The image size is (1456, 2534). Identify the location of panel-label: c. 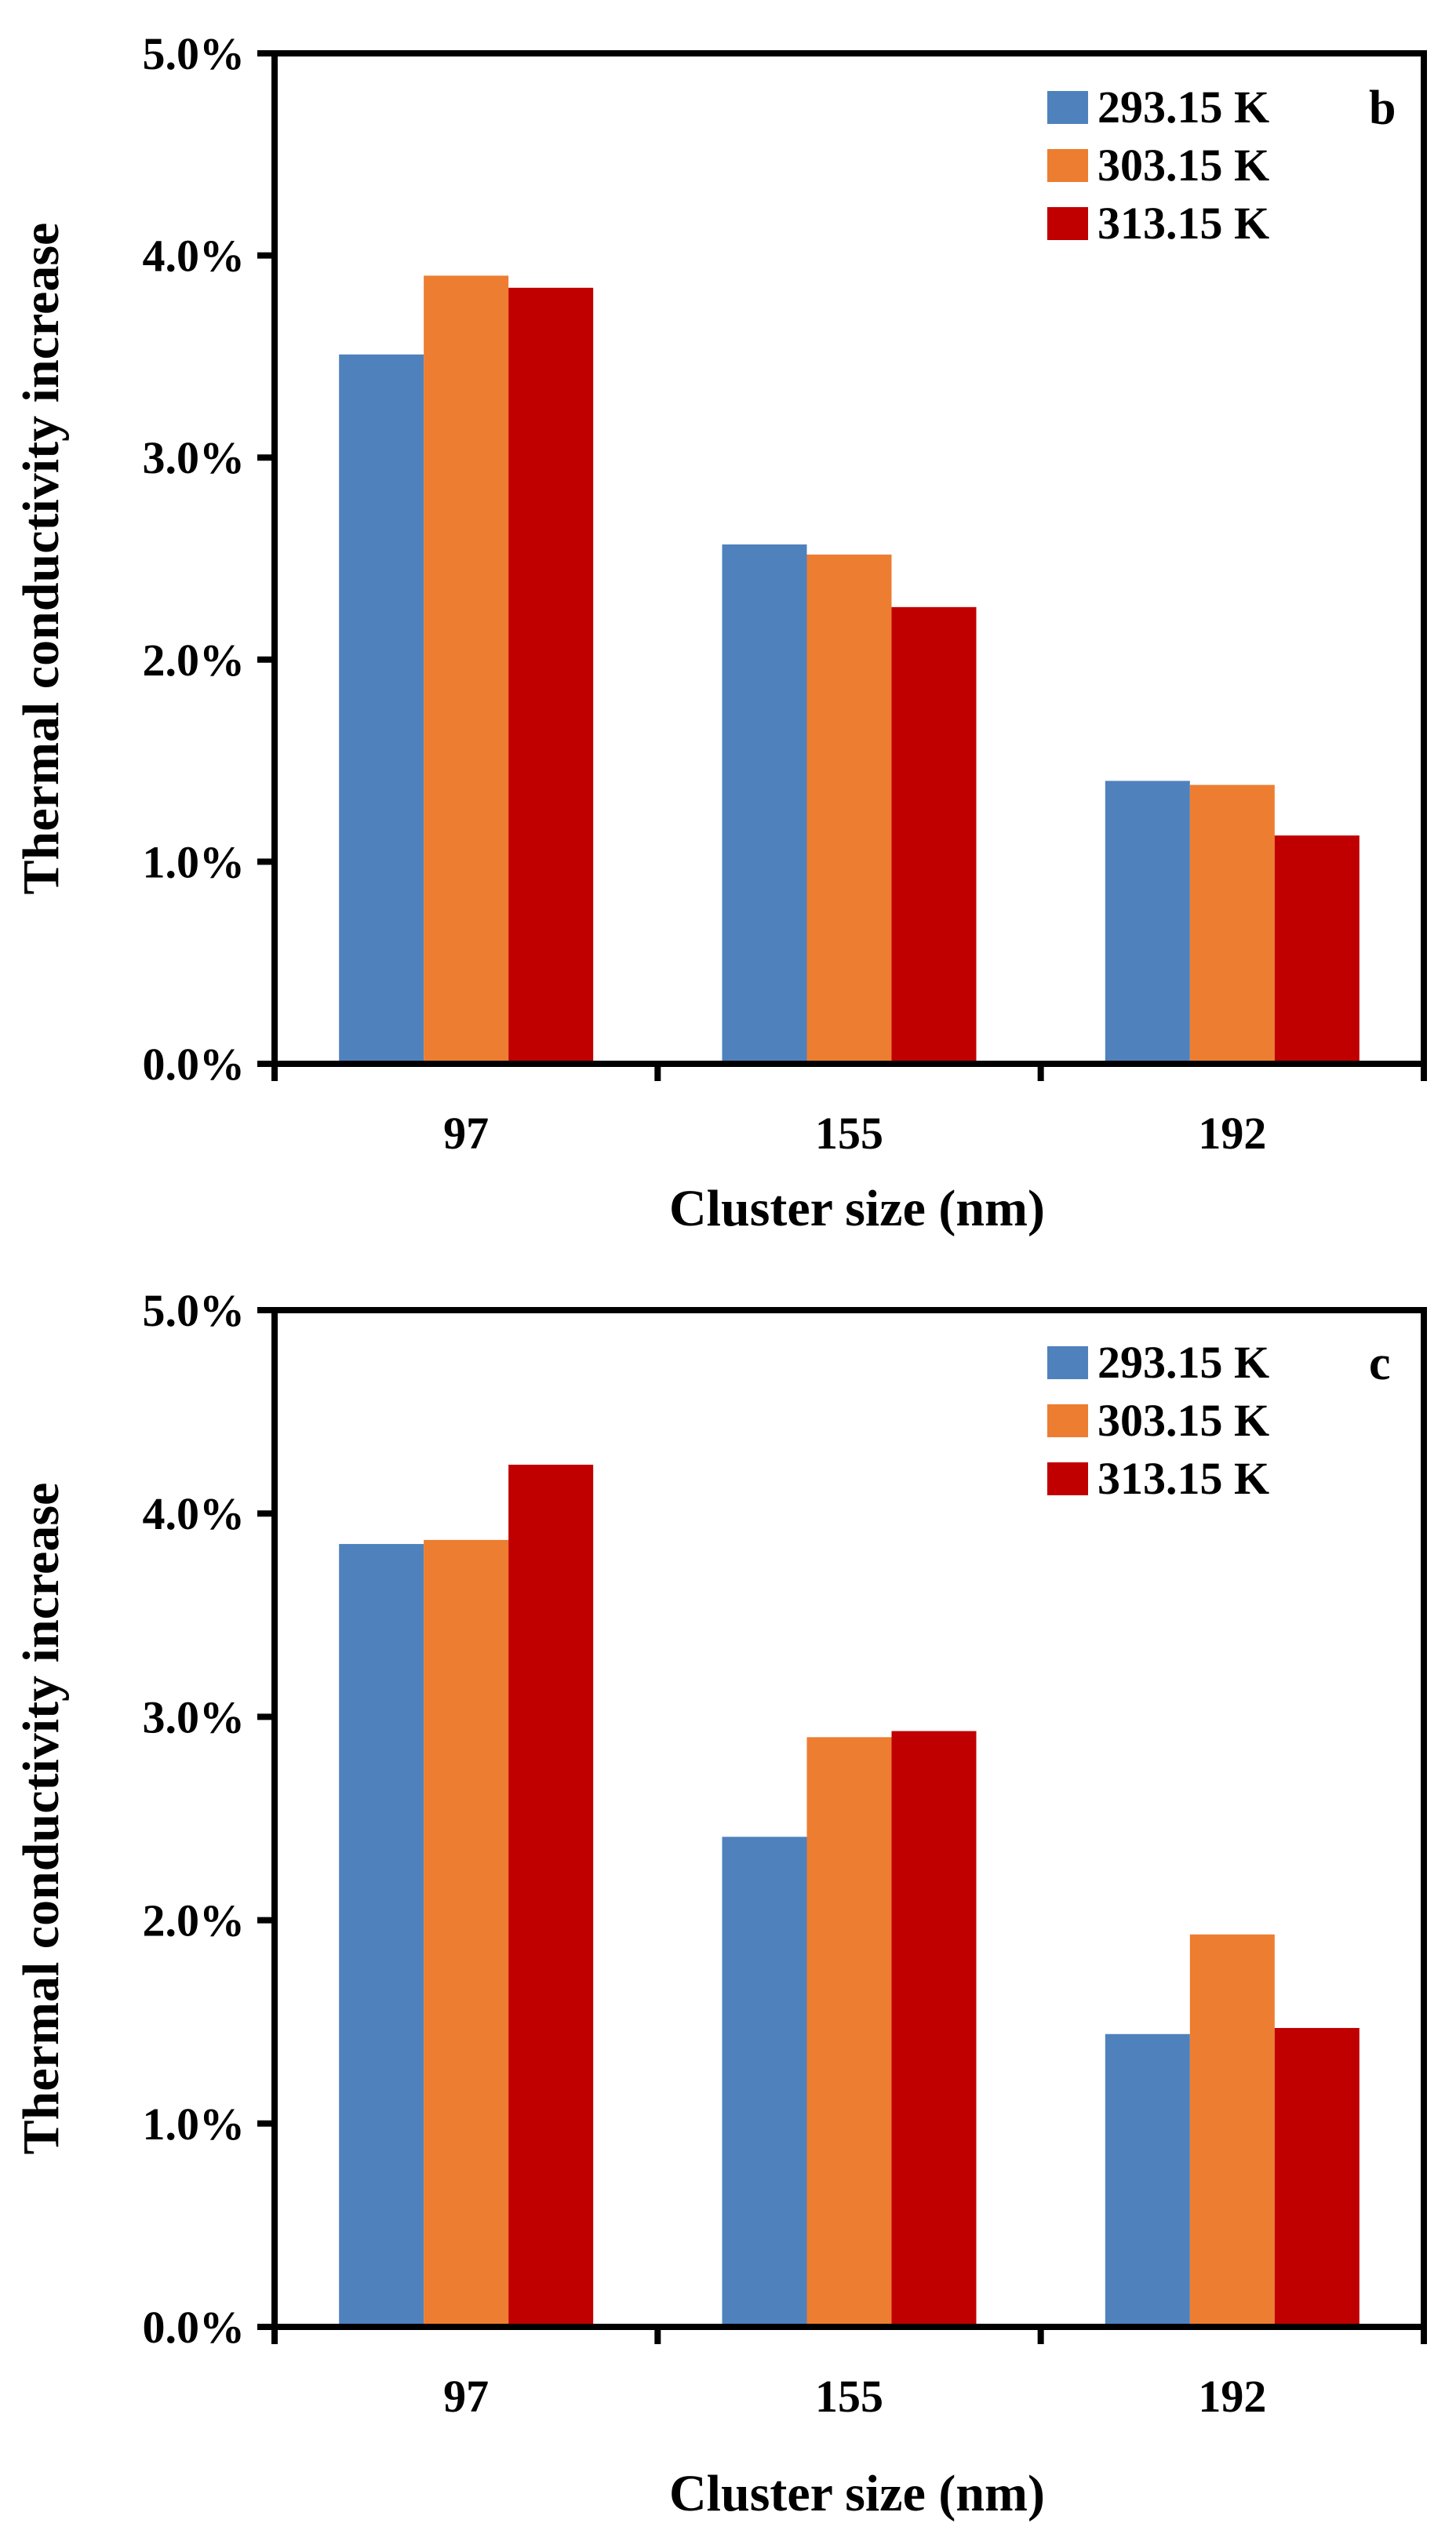
(1380, 1363).